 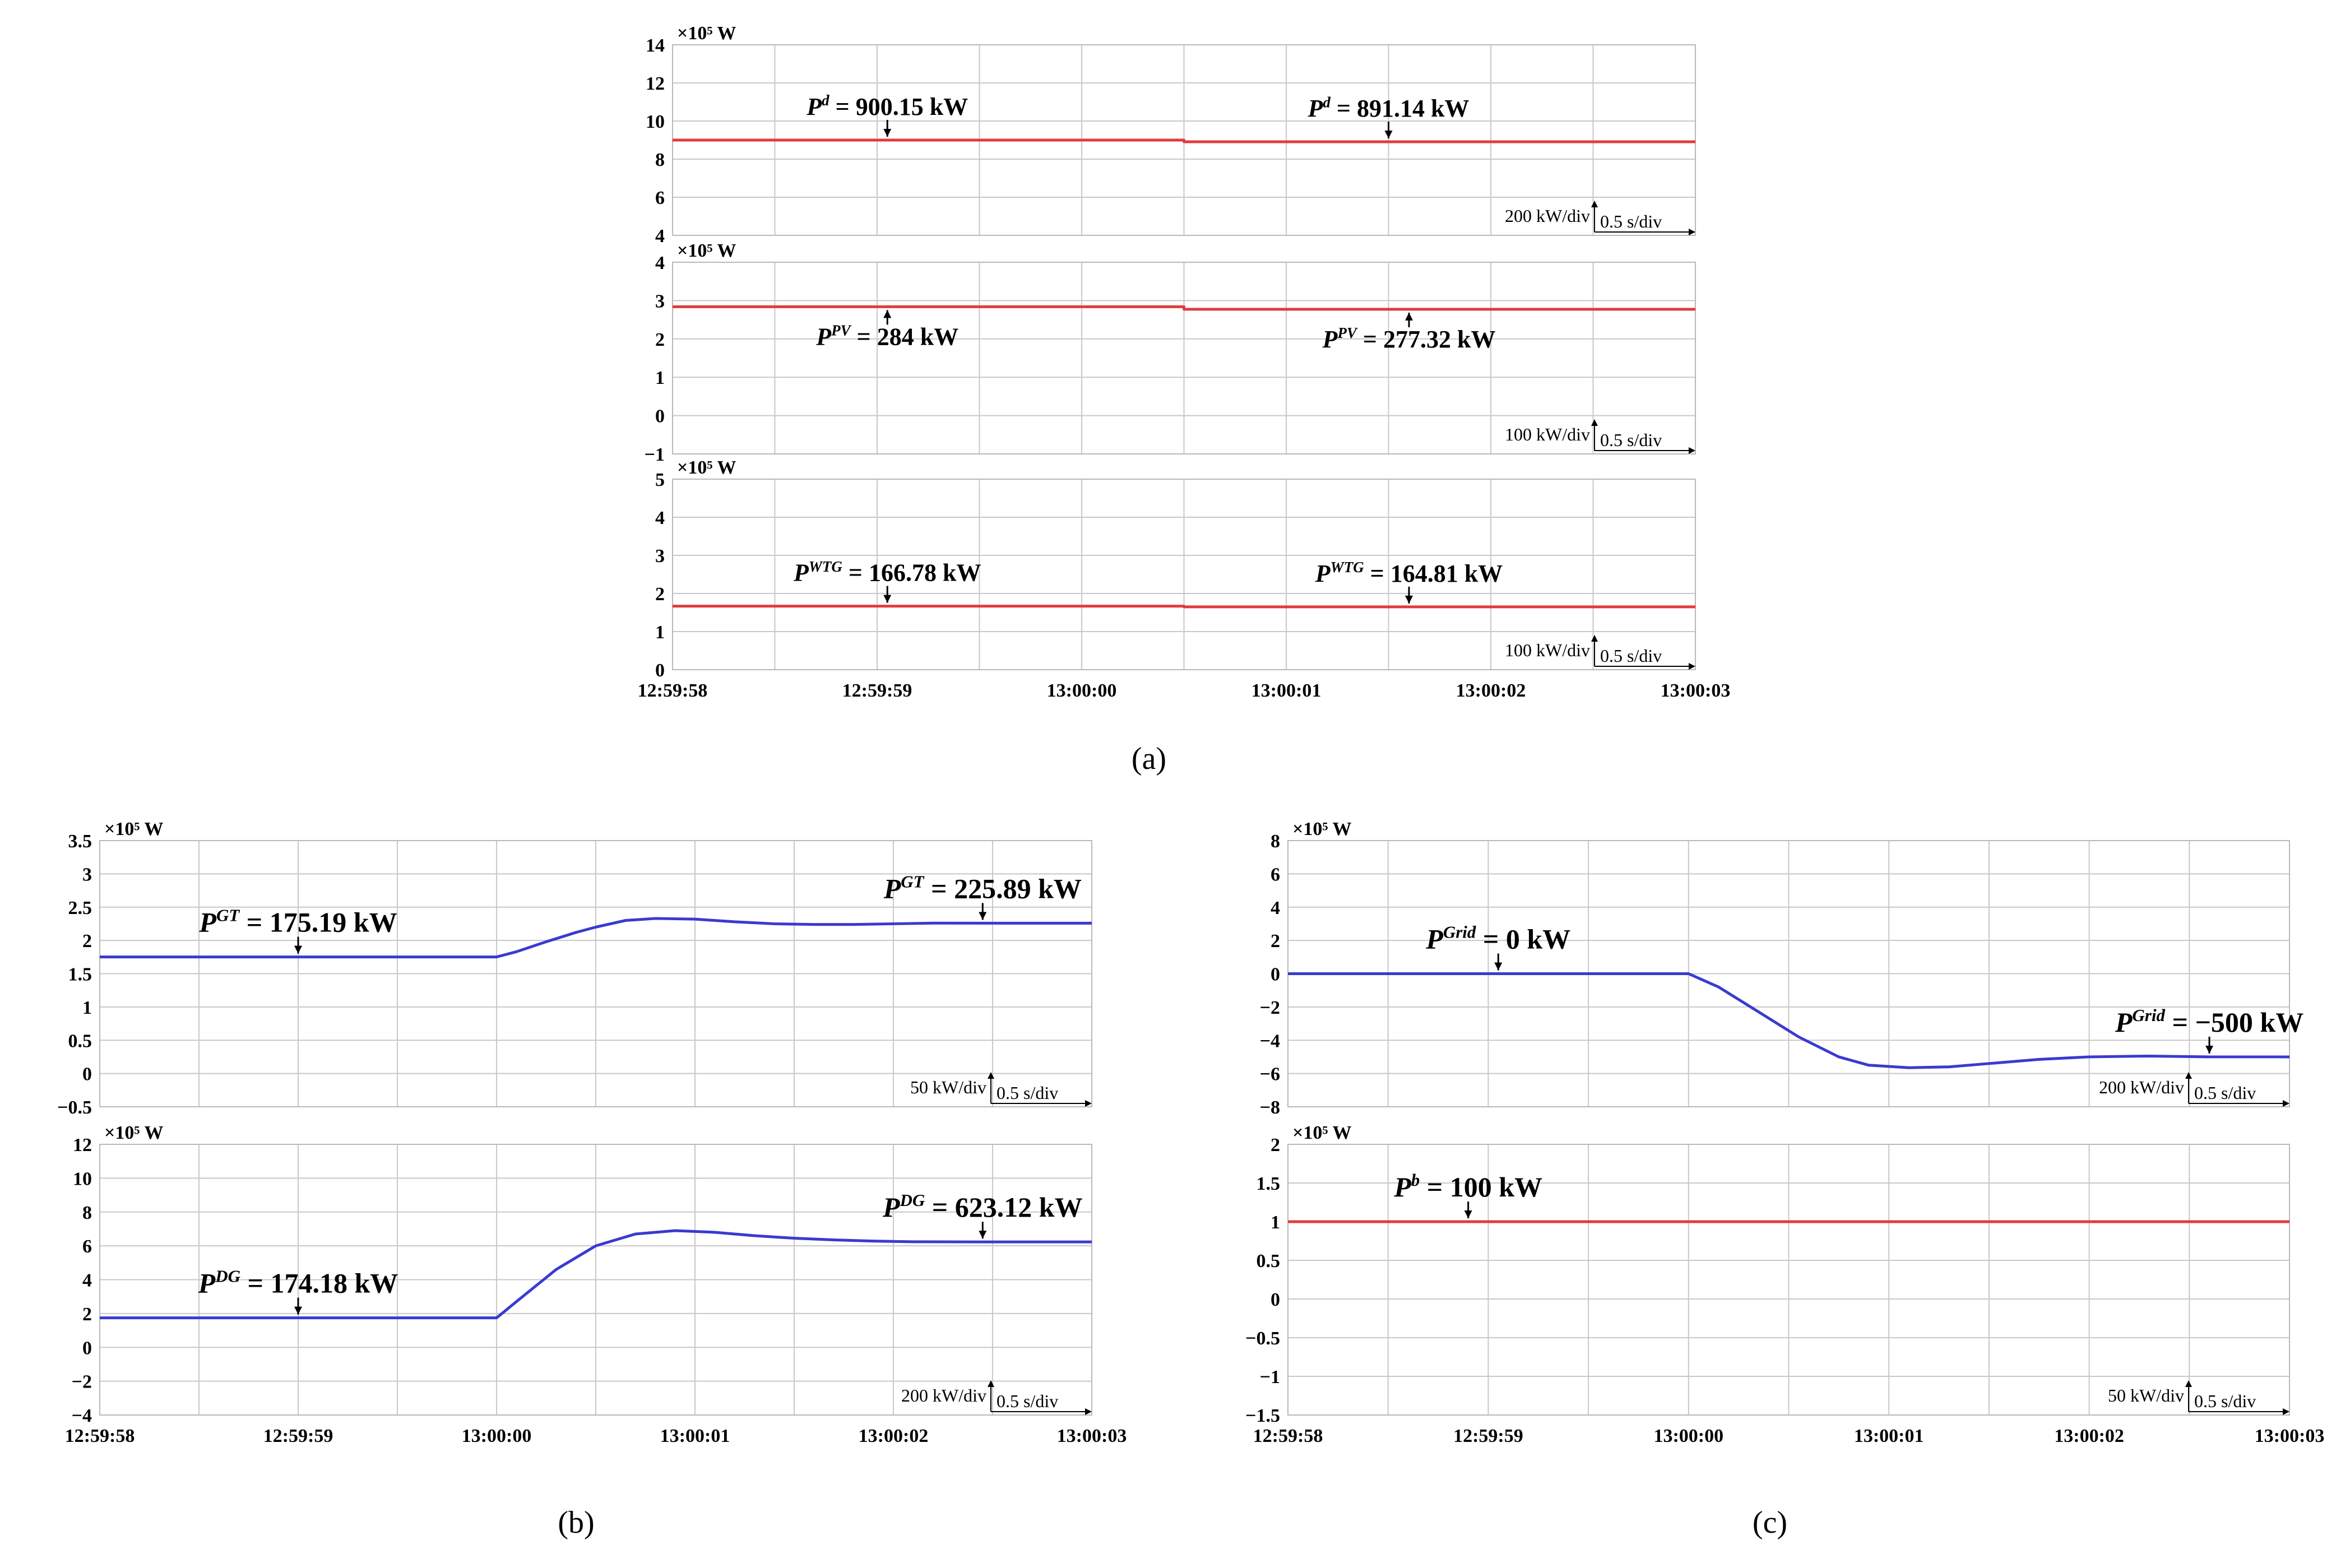 What do you see at coordinates (1184, 140) in the screenshot?
I see `series-line-Pd` at bounding box center [1184, 140].